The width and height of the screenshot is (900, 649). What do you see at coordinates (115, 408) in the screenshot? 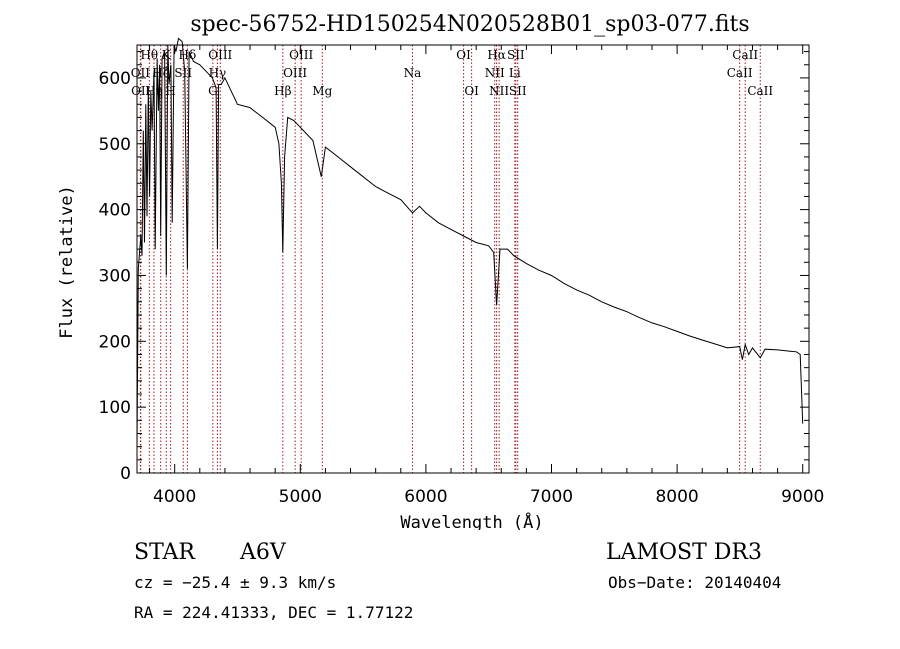
I see `y-tick-label: 100` at bounding box center [115, 408].